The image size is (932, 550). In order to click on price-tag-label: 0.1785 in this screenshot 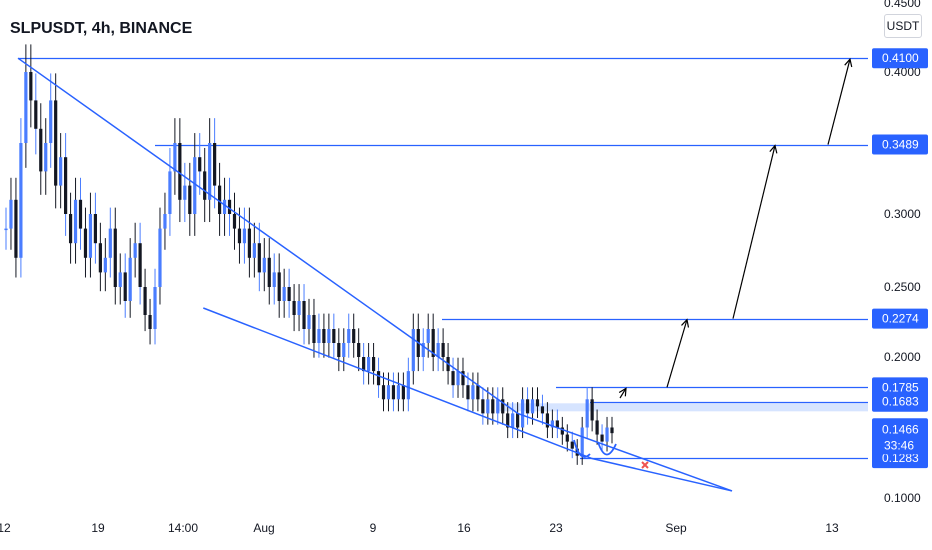, I will do `click(900, 387)`.